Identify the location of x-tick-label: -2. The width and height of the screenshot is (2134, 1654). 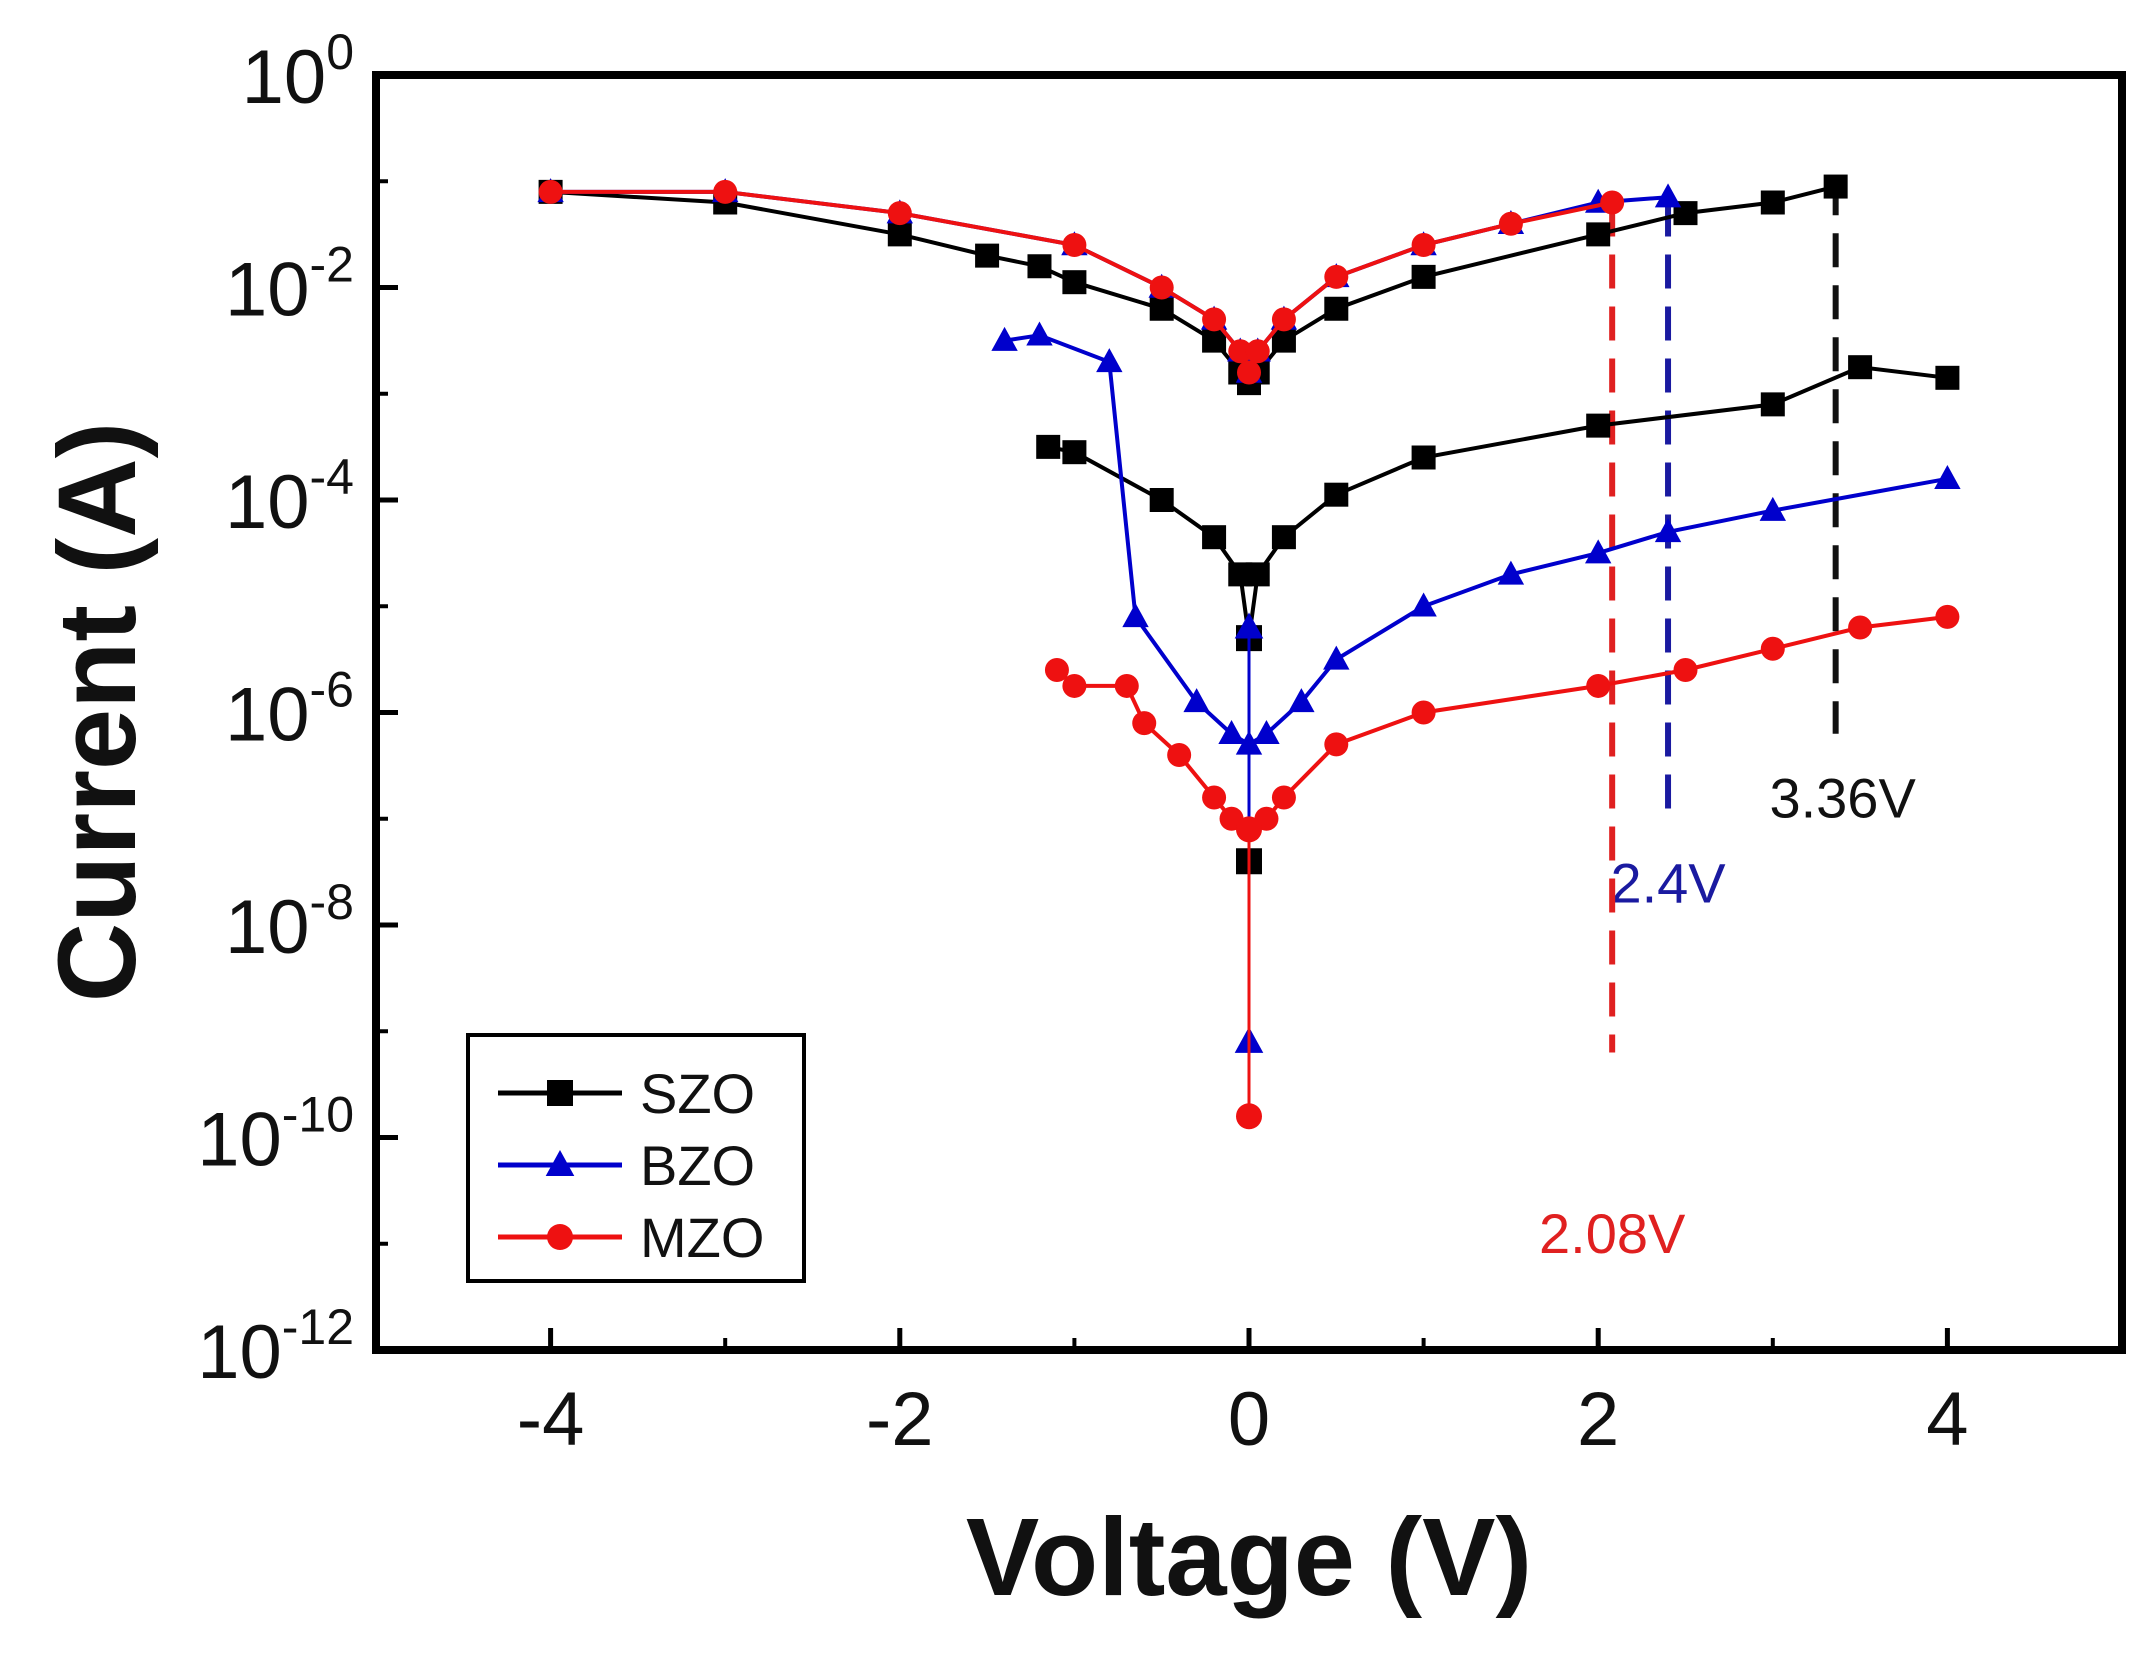
(900, 1419).